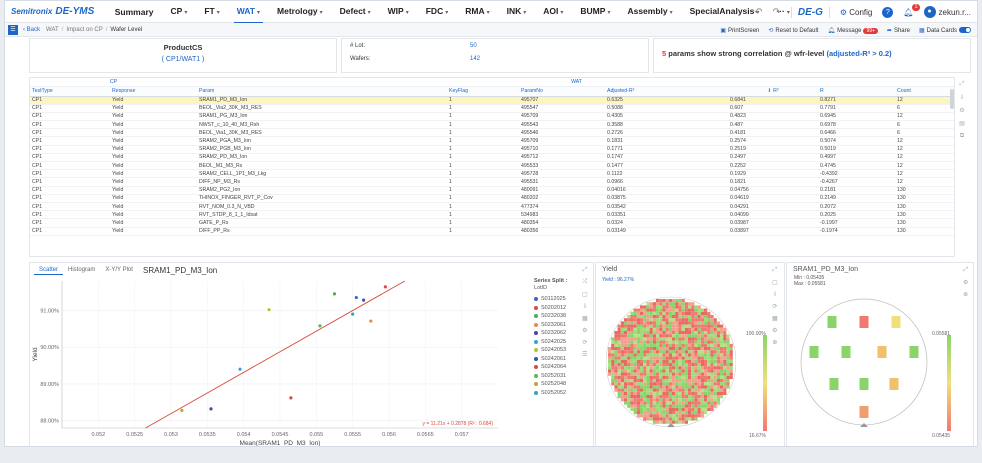 Image resolution: width=982 pixels, height=463 pixels. Describe the element at coordinates (13, 29) in the screenshot. I see `menu-toggle-icon: ☰` at that location.